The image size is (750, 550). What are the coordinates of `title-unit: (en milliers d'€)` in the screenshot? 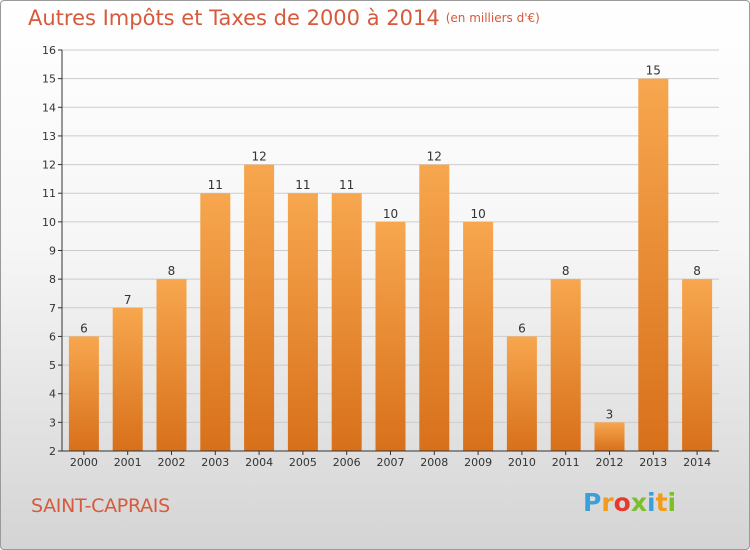 It's located at (492, 18).